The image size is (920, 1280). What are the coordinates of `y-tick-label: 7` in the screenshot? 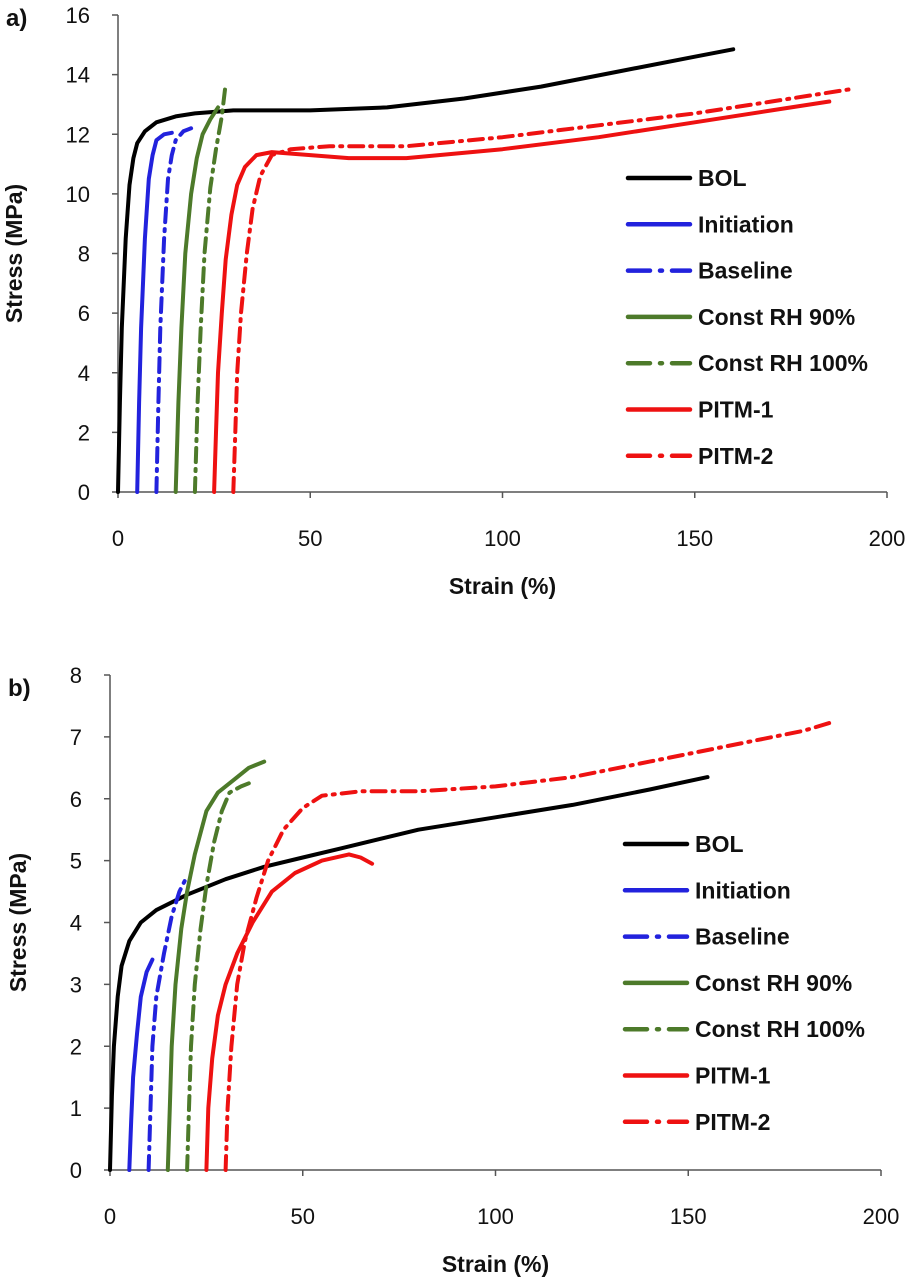 It's located at (76, 737).